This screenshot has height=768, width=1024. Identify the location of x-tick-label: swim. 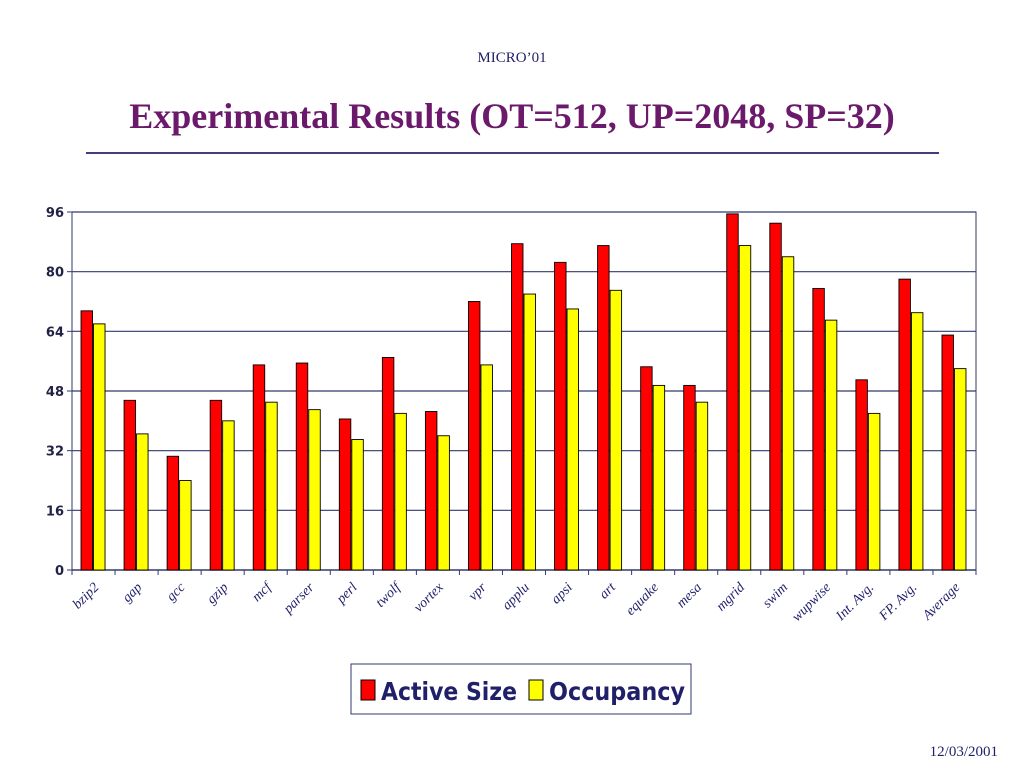
(775, 595).